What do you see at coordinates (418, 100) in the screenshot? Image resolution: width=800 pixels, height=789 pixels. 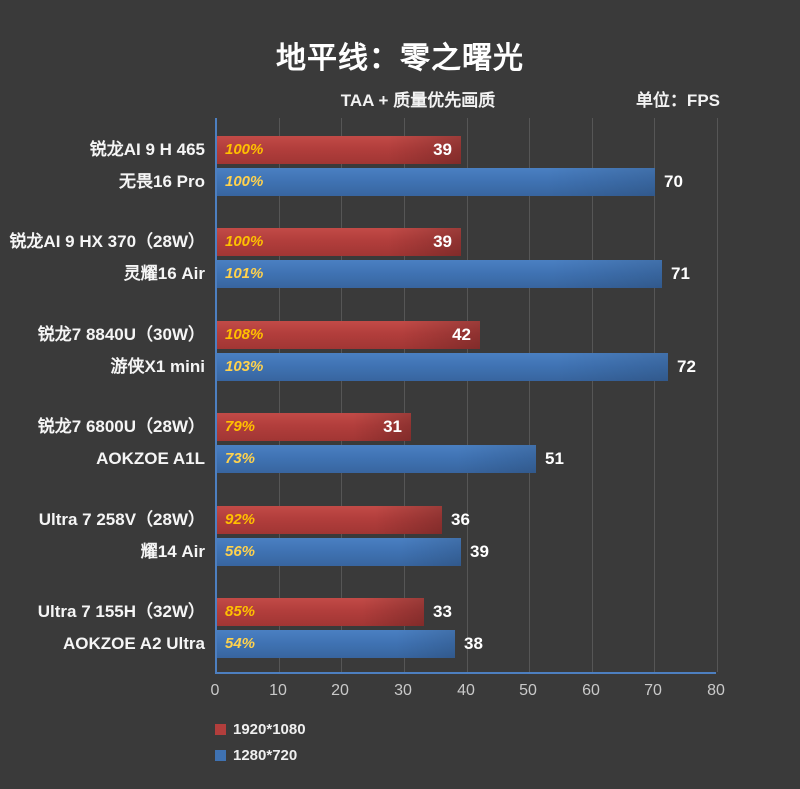 I see `chart-subtitle: TAA + 质量优先画质` at bounding box center [418, 100].